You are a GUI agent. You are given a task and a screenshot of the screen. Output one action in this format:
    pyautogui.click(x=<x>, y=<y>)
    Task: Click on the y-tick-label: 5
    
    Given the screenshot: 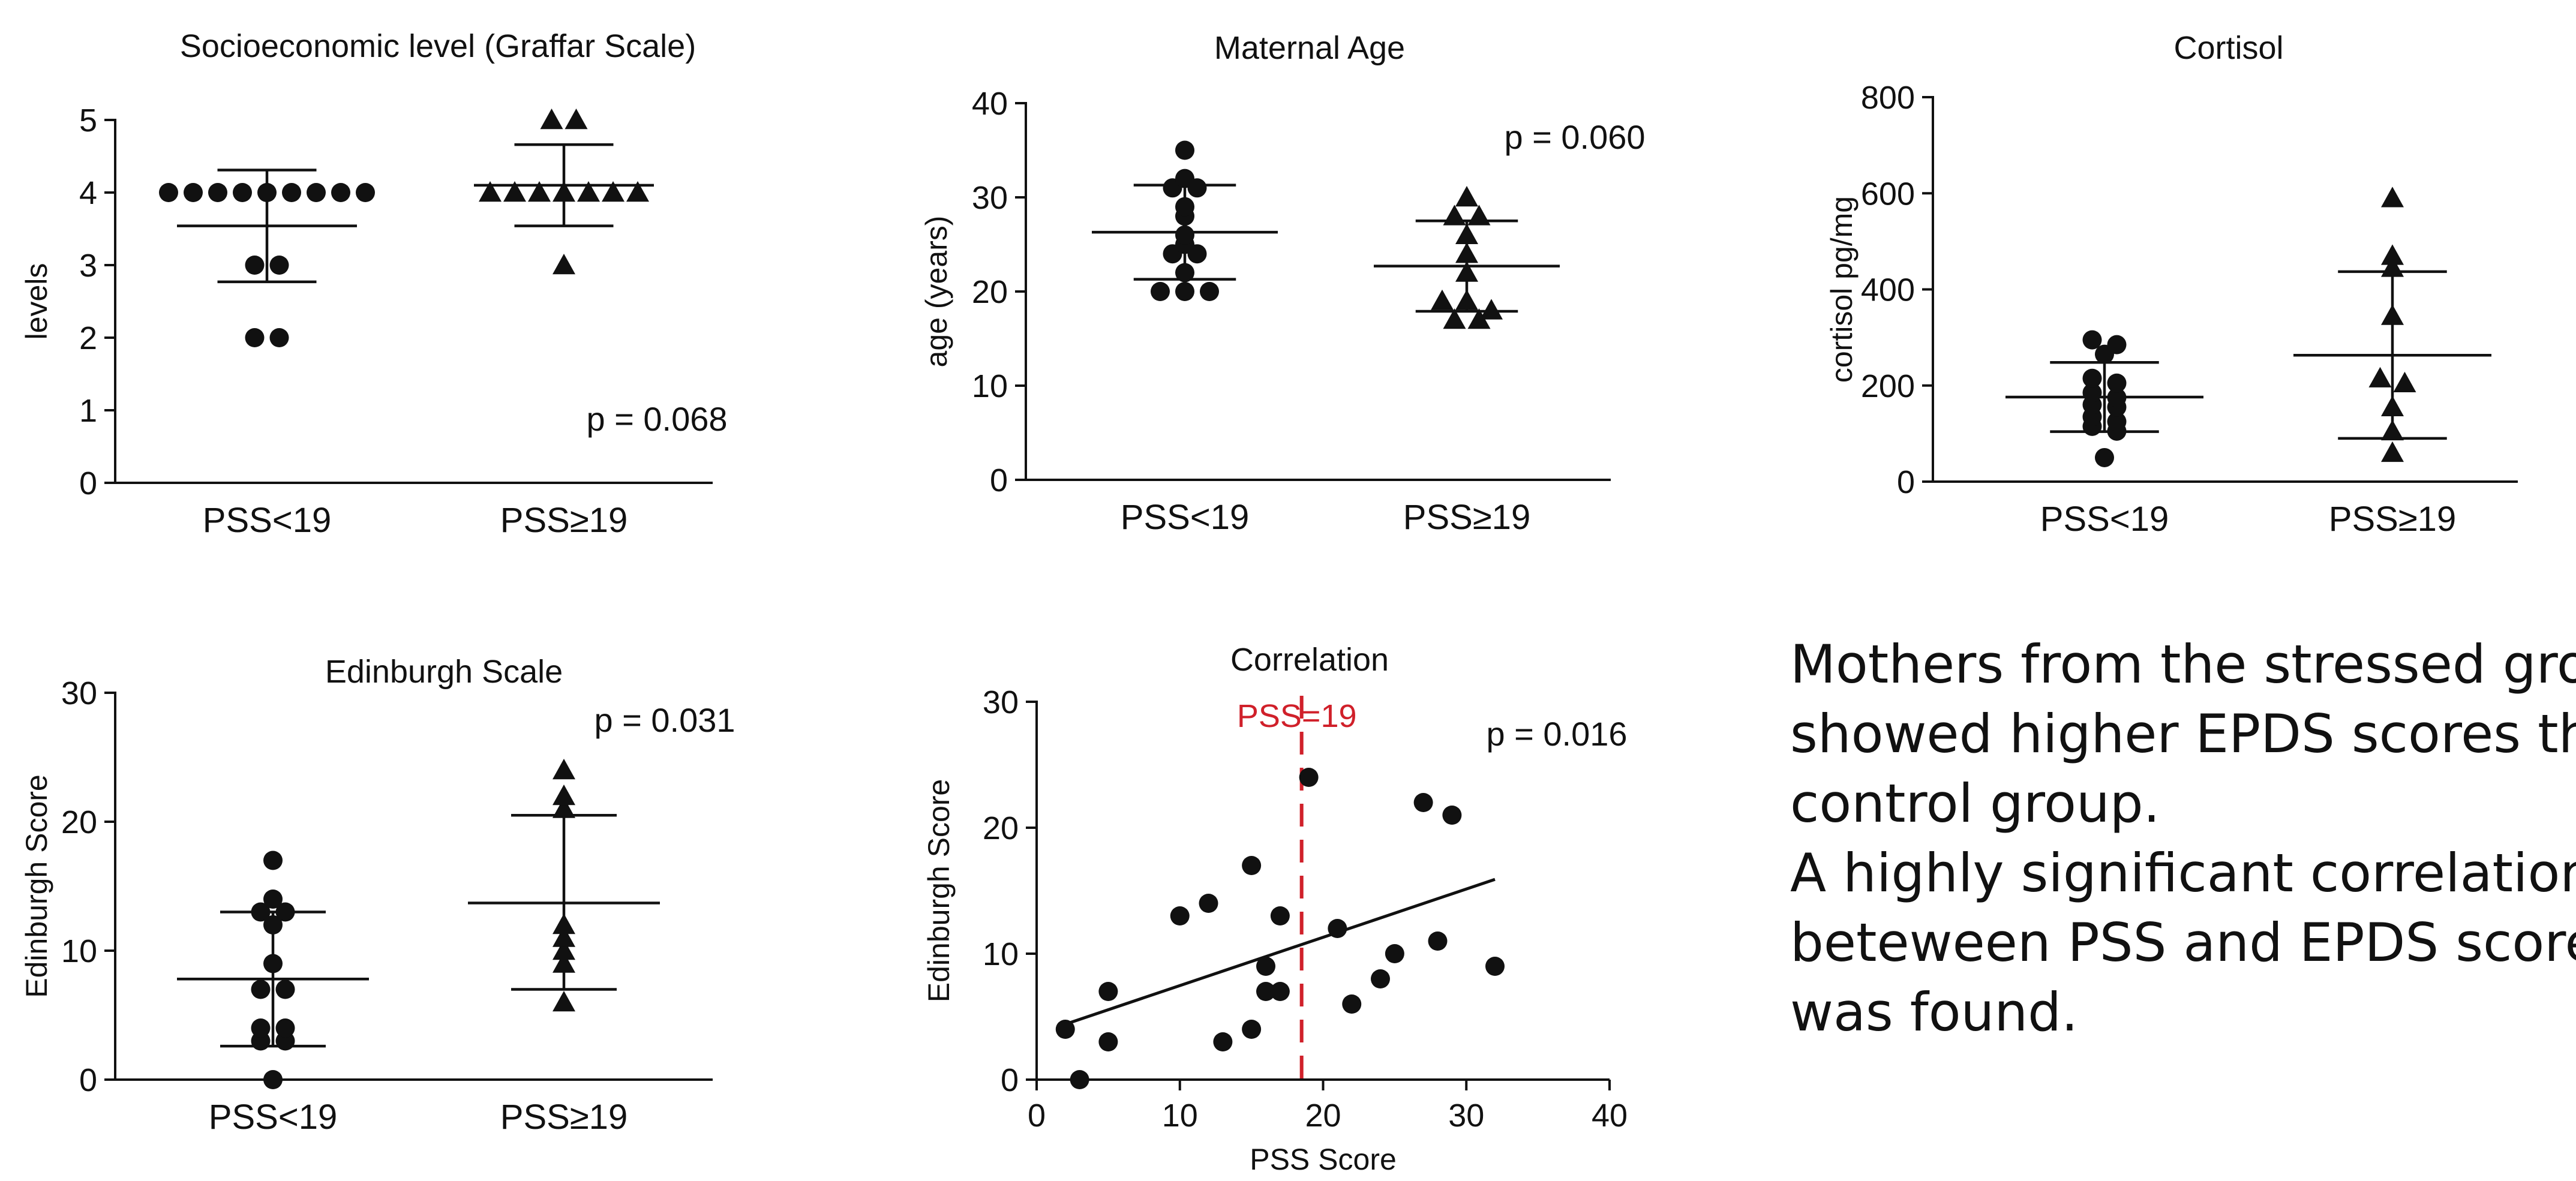 What is the action you would take?
    pyautogui.click(x=88, y=121)
    